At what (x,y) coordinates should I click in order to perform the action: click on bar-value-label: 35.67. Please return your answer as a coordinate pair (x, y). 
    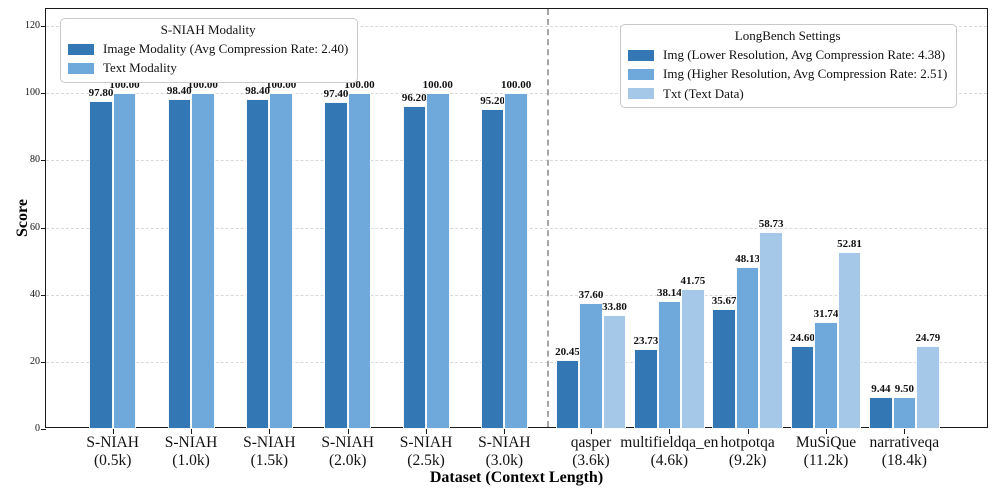
    Looking at the image, I should click on (724, 301).